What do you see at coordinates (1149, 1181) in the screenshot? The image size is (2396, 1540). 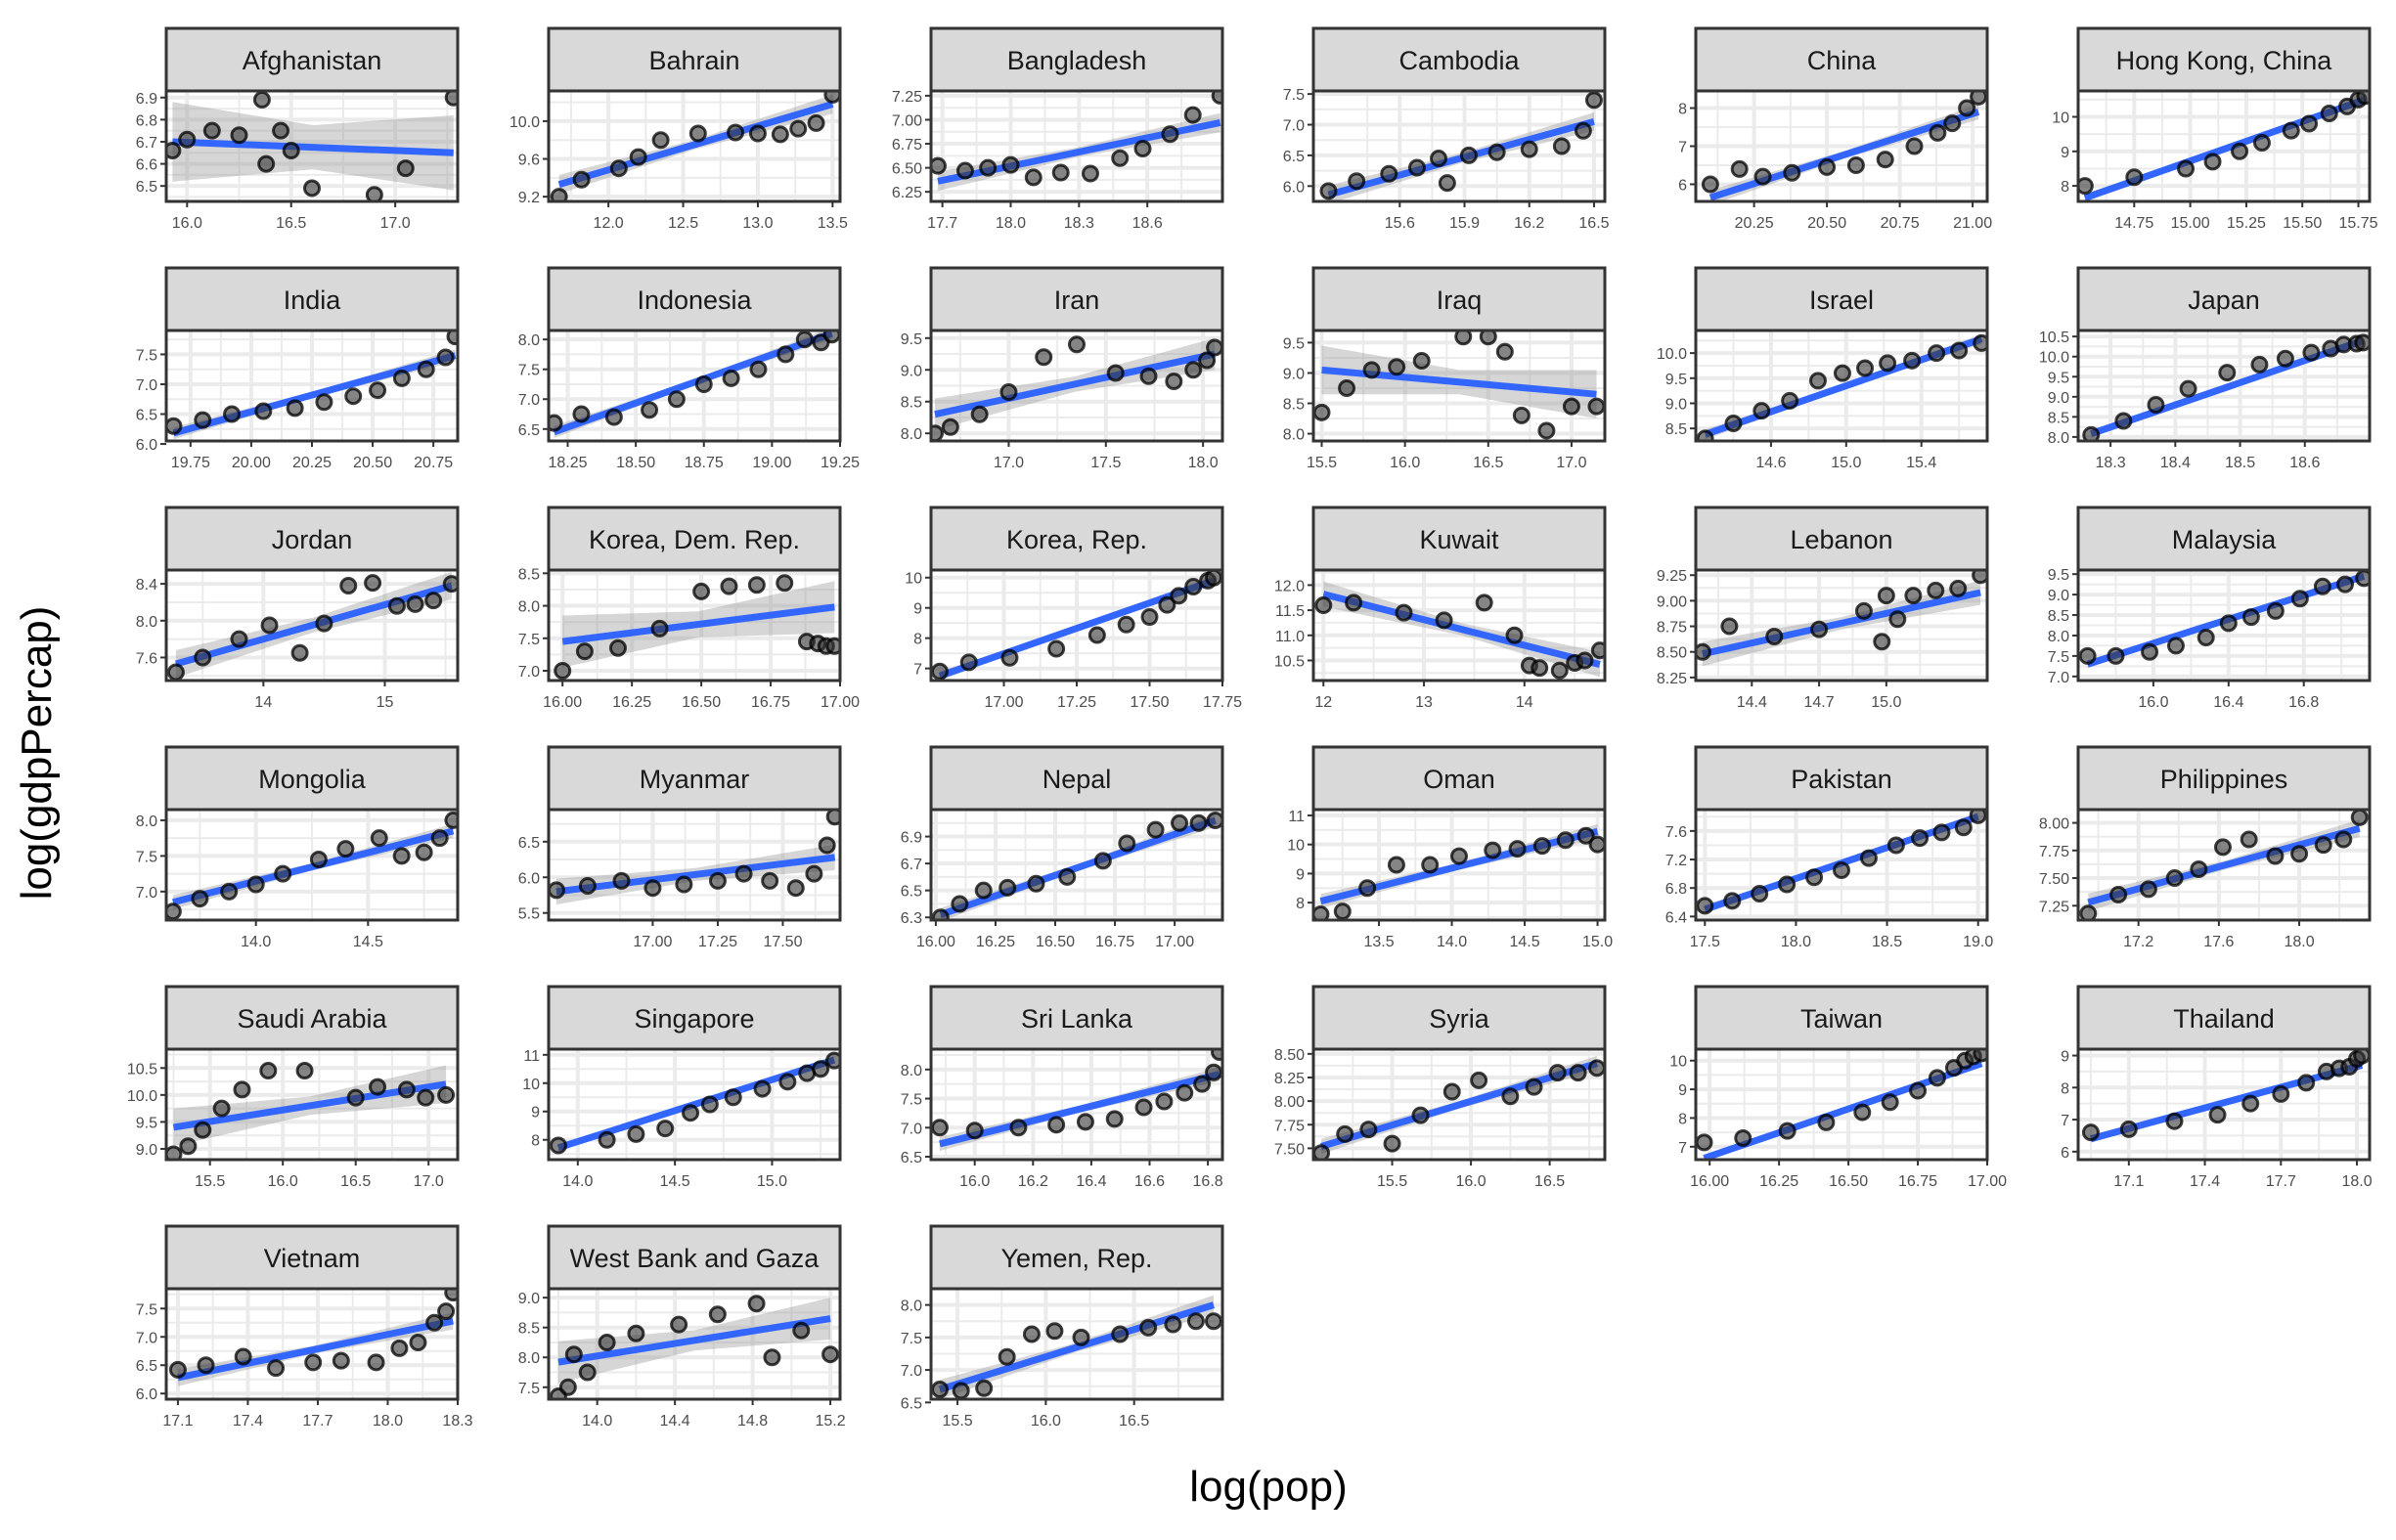 I see `x-tick-label: 16.6` at bounding box center [1149, 1181].